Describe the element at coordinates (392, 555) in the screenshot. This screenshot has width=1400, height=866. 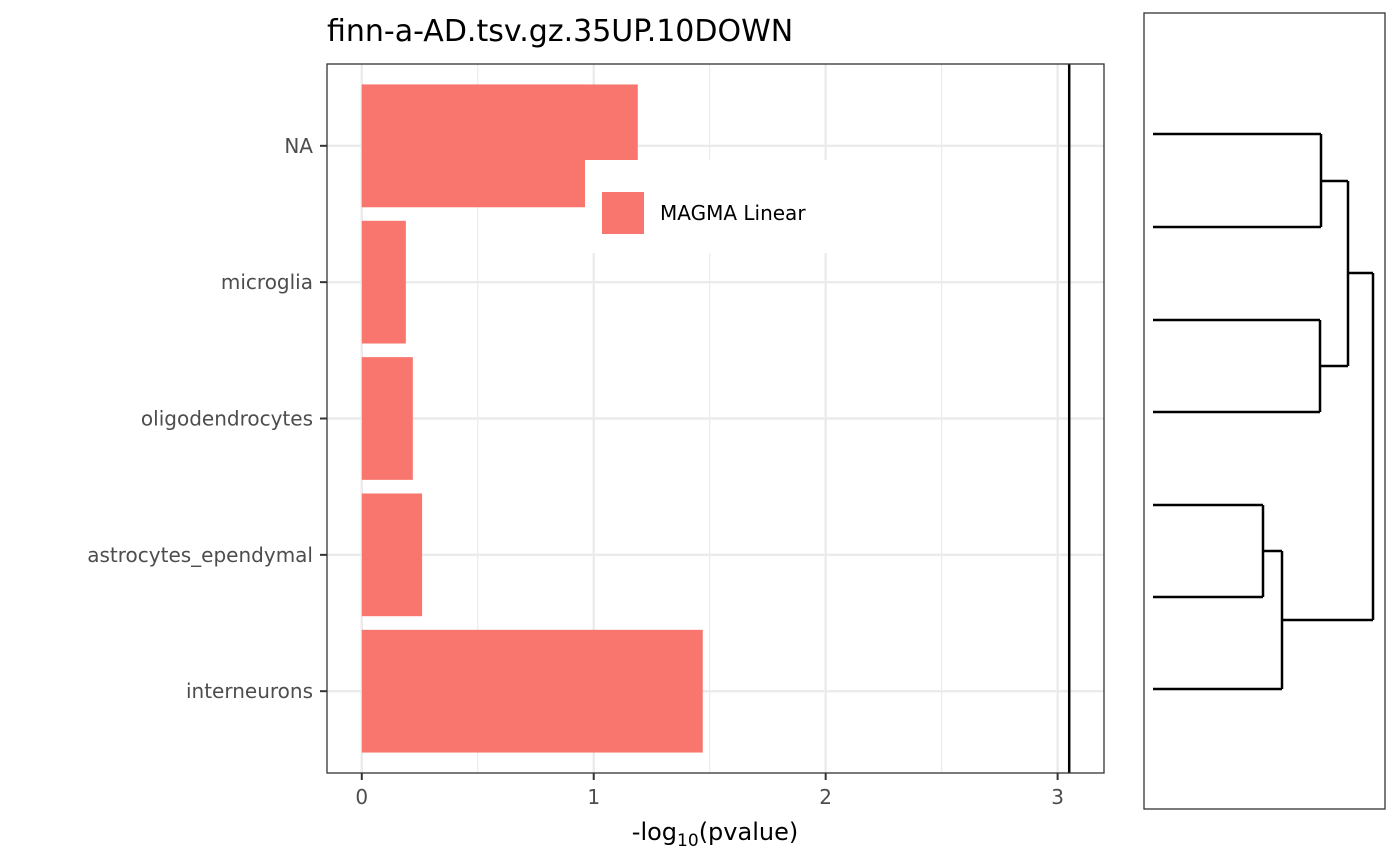
I see `bar-astrocytes_ependymal` at that location.